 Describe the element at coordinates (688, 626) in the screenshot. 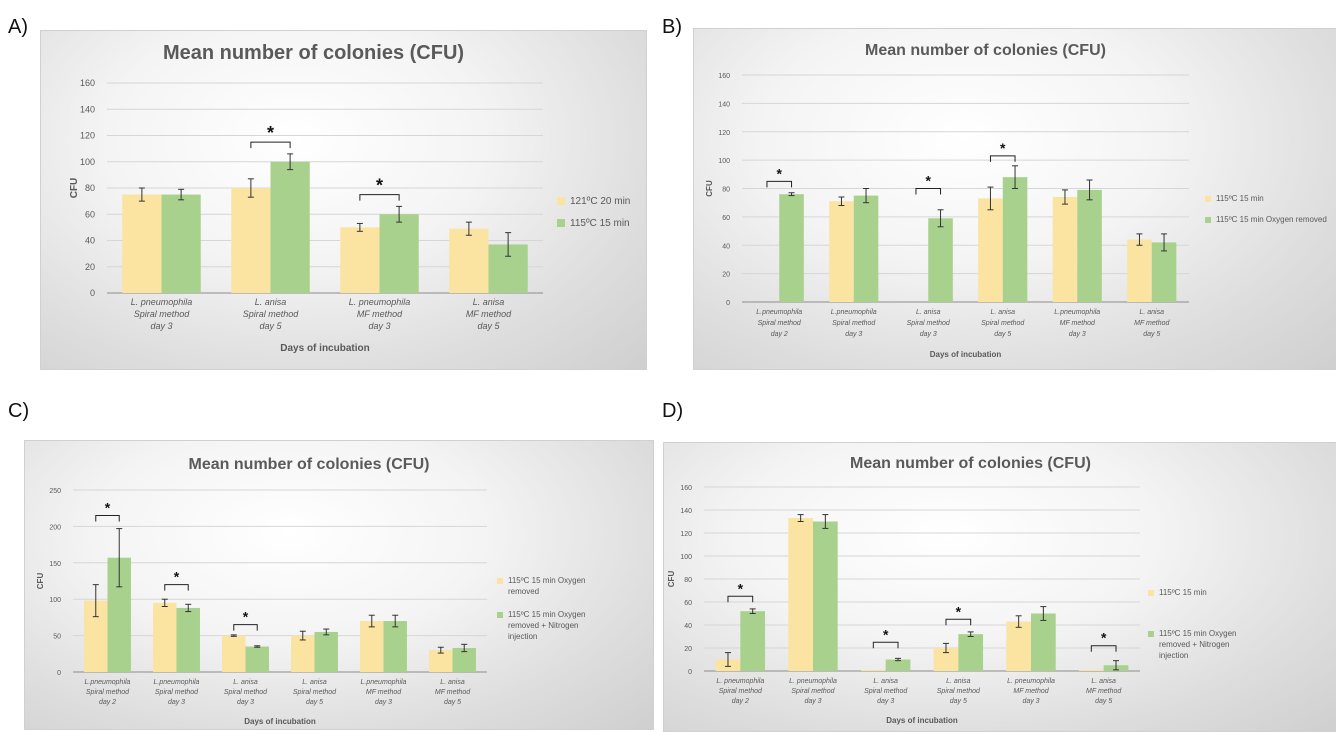

I see `y-tick-label: 40` at that location.